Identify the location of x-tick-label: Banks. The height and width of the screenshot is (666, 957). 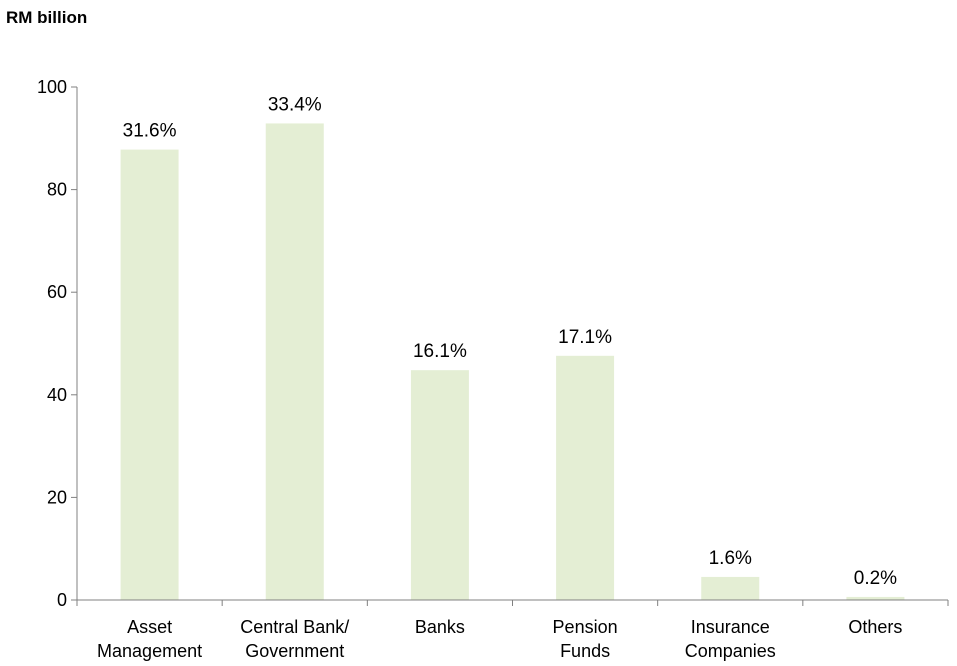
(440, 627).